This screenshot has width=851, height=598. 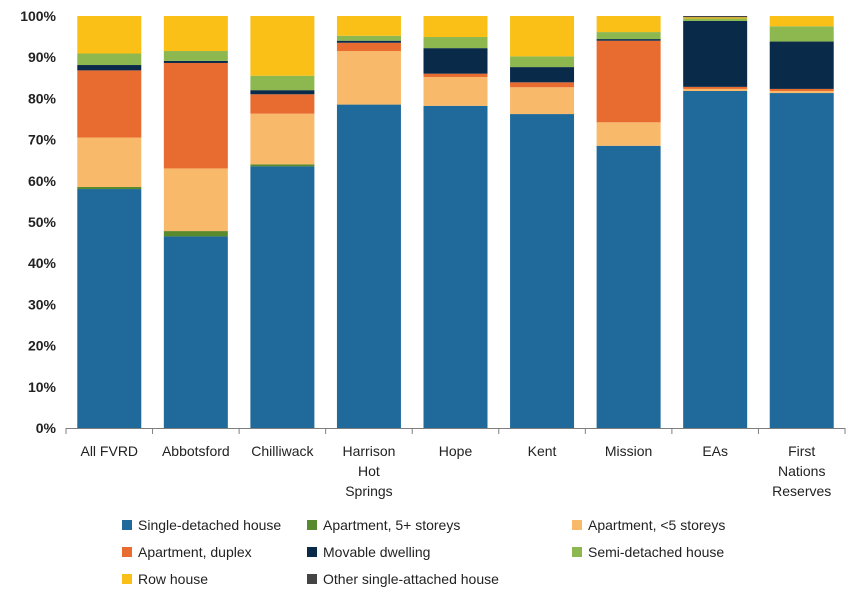 I want to click on x-tick-label: Chilliwack, so click(x=282, y=451).